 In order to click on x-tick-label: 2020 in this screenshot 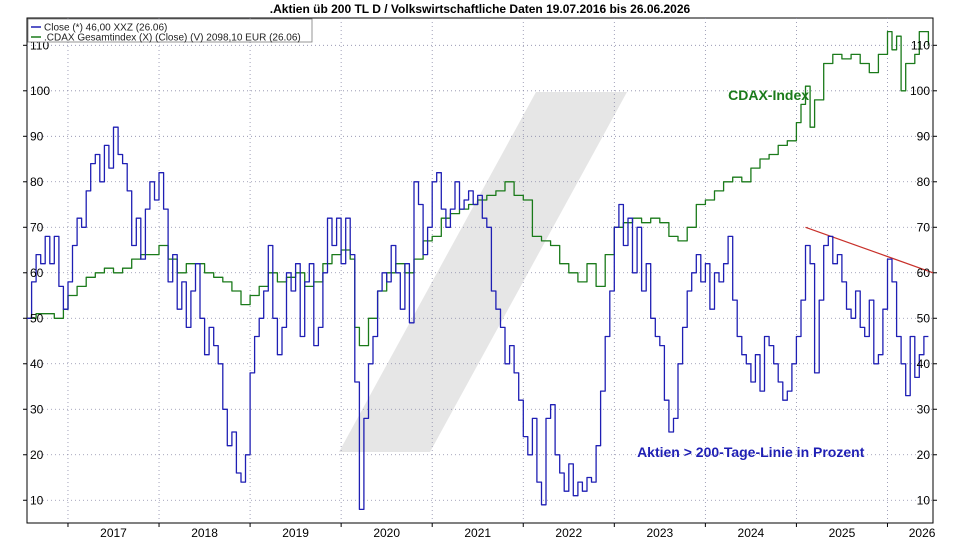, I will do `click(386, 533)`.